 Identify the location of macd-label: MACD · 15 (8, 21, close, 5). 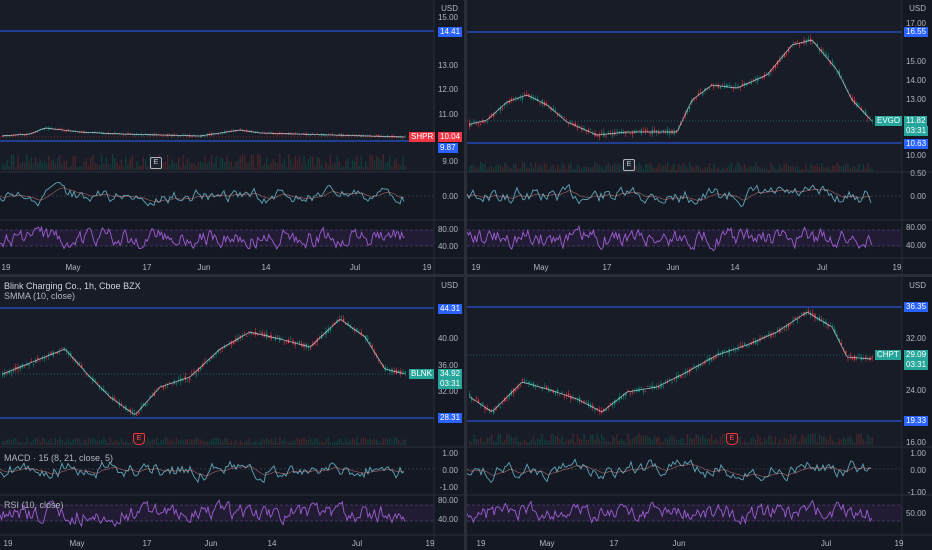
(59, 458).